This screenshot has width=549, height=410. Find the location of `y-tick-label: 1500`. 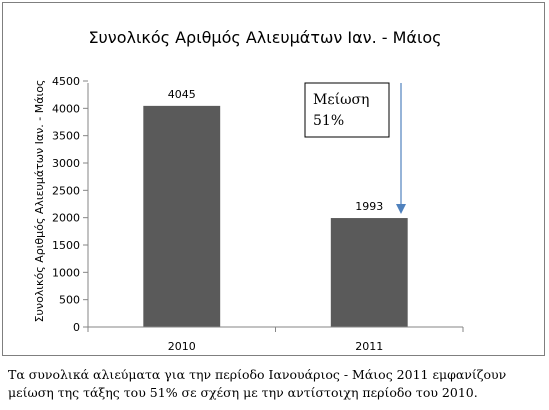

y-tick-label: 1500 is located at coordinates (66, 245).